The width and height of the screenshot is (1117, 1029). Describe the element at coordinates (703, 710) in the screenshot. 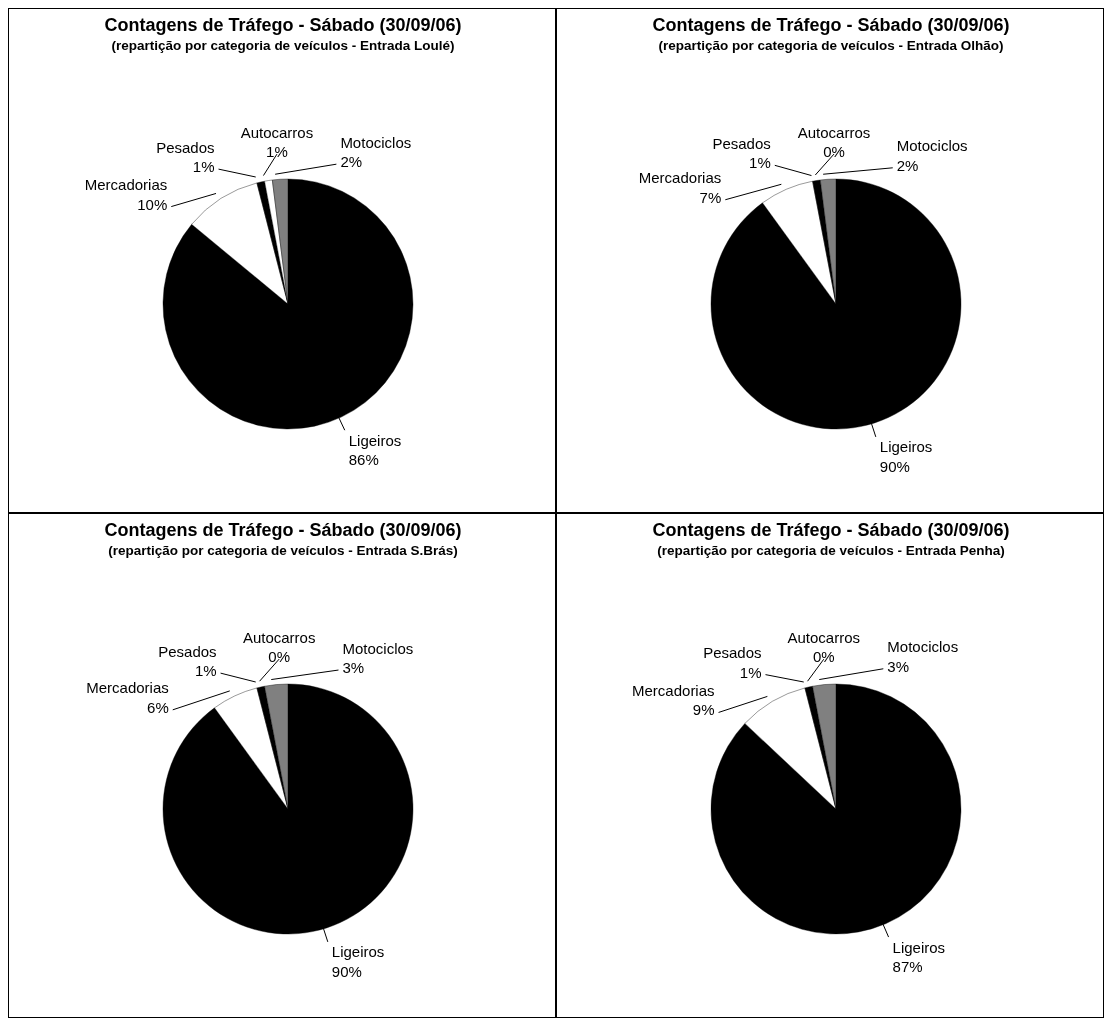

I see `data-label: 9%` at that location.